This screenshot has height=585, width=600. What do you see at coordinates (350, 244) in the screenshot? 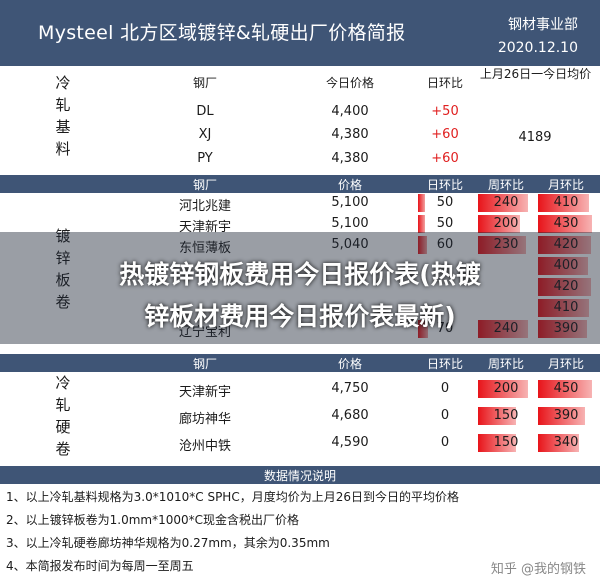
I see `price-value: 5,040` at bounding box center [350, 244].